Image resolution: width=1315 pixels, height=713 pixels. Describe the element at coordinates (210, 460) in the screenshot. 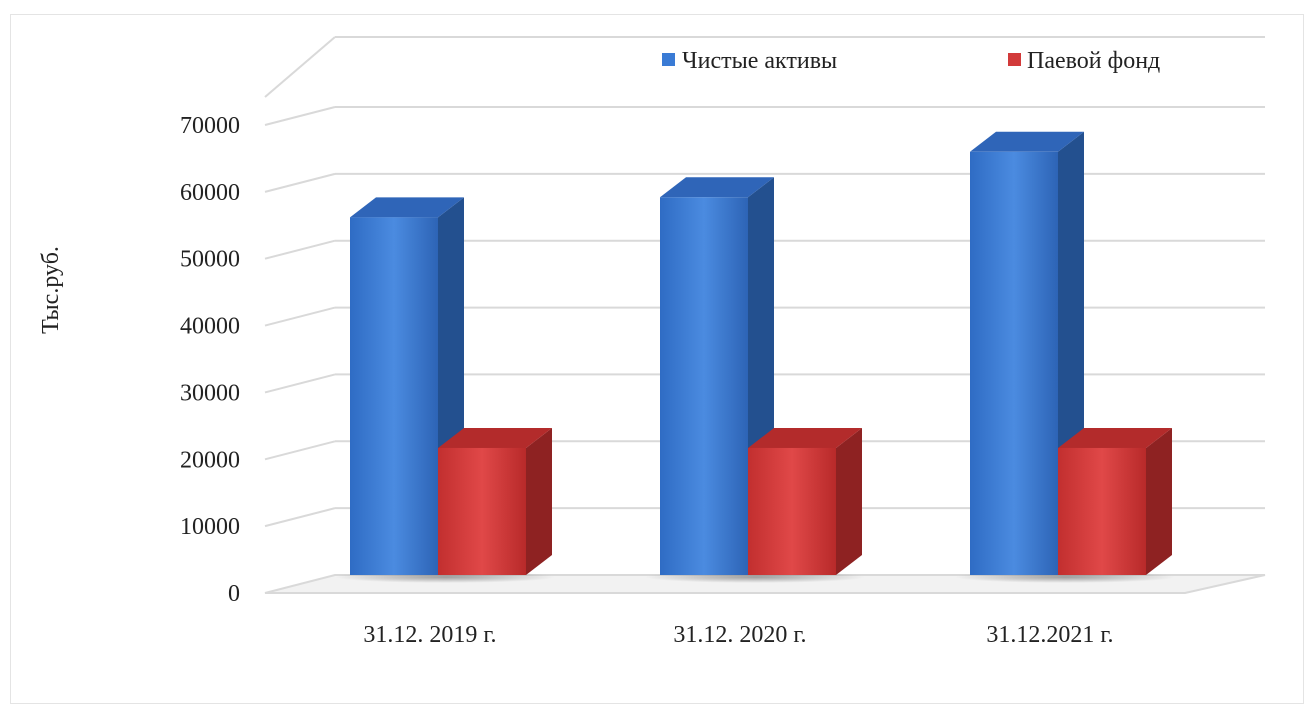

I see `y-tick-label: 20000` at that location.